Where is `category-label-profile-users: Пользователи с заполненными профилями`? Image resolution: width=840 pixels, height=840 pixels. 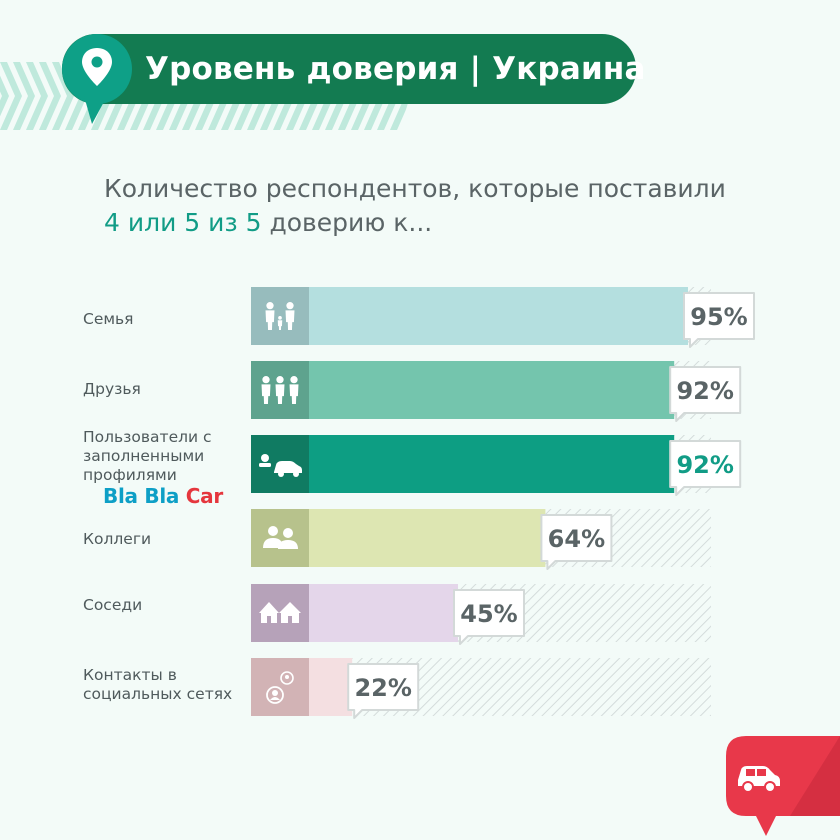
category-label-profile-users: Пользователи с заполненными профилями is located at coordinates (147, 456).